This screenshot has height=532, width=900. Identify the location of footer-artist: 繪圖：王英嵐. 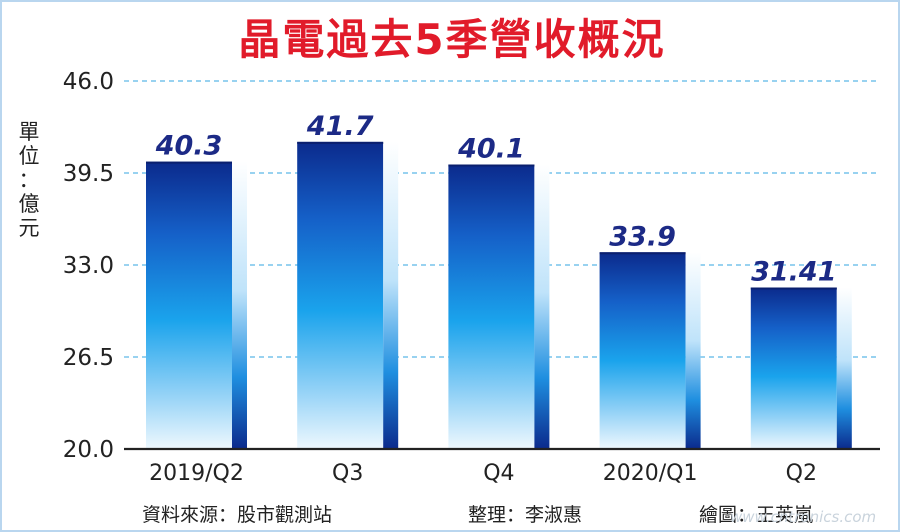
(756, 515).